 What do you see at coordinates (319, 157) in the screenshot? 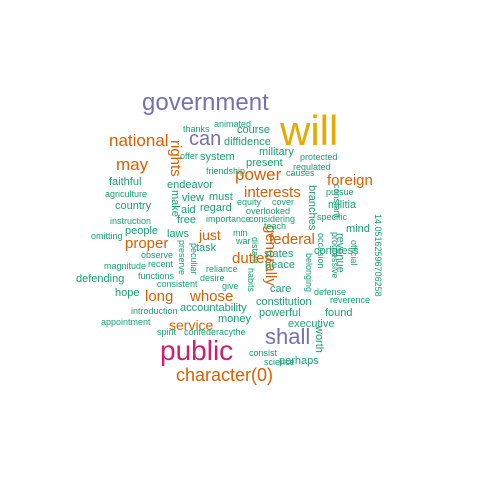
I see `cloud-word: protected` at bounding box center [319, 157].